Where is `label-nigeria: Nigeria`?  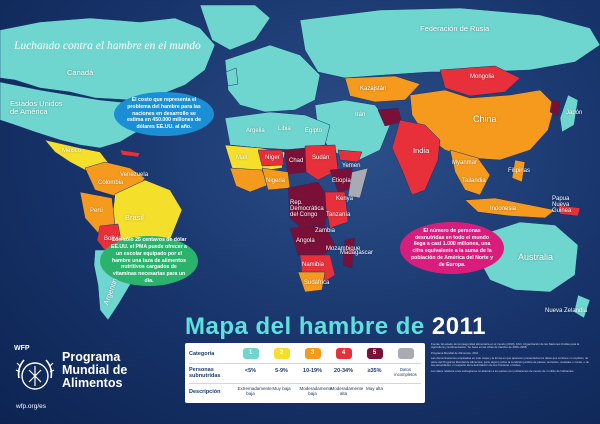
label-nigeria: Nigeria is located at coordinates (276, 181).